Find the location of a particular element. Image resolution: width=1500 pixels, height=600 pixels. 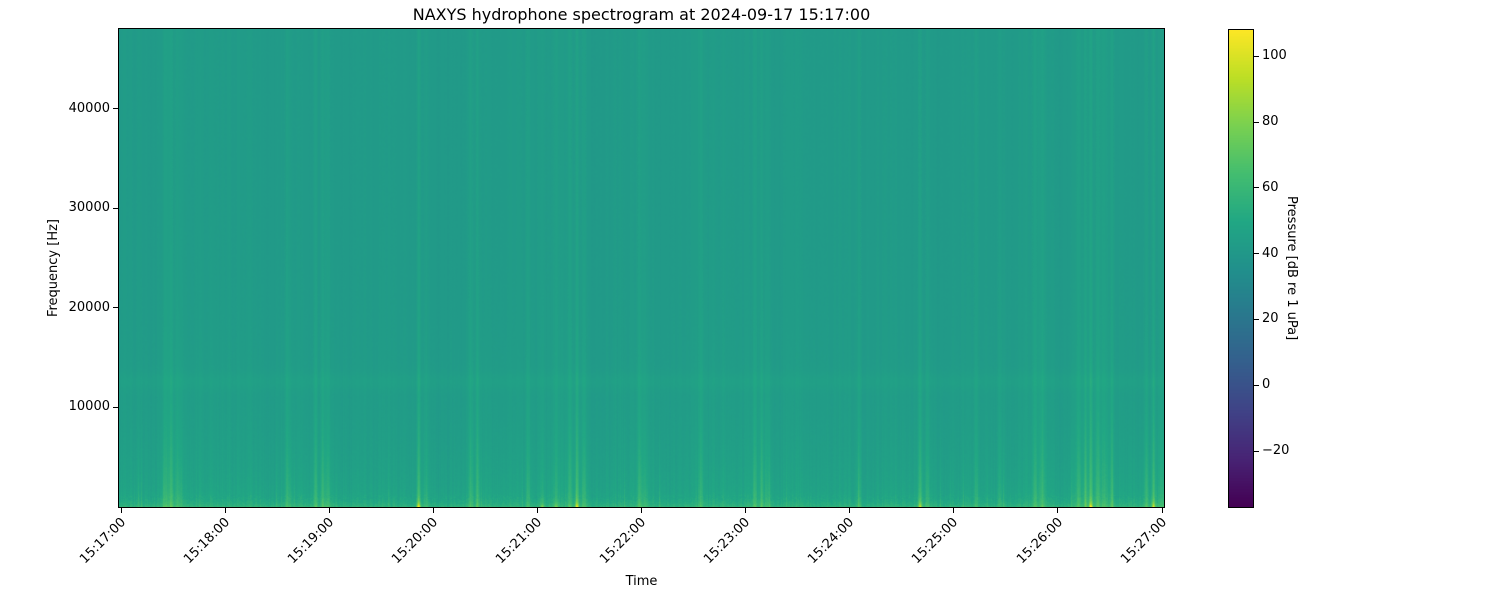

x-tick-label: 15:24:00 is located at coordinates (831, 541).